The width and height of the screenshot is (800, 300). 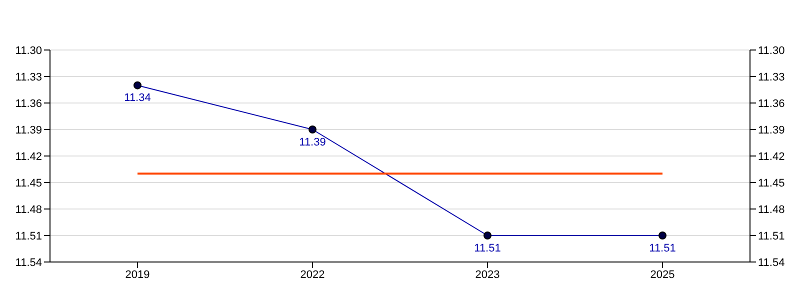 What do you see at coordinates (771, 183) in the screenshot?
I see `y2-tick-label: 11.45` at bounding box center [771, 183].